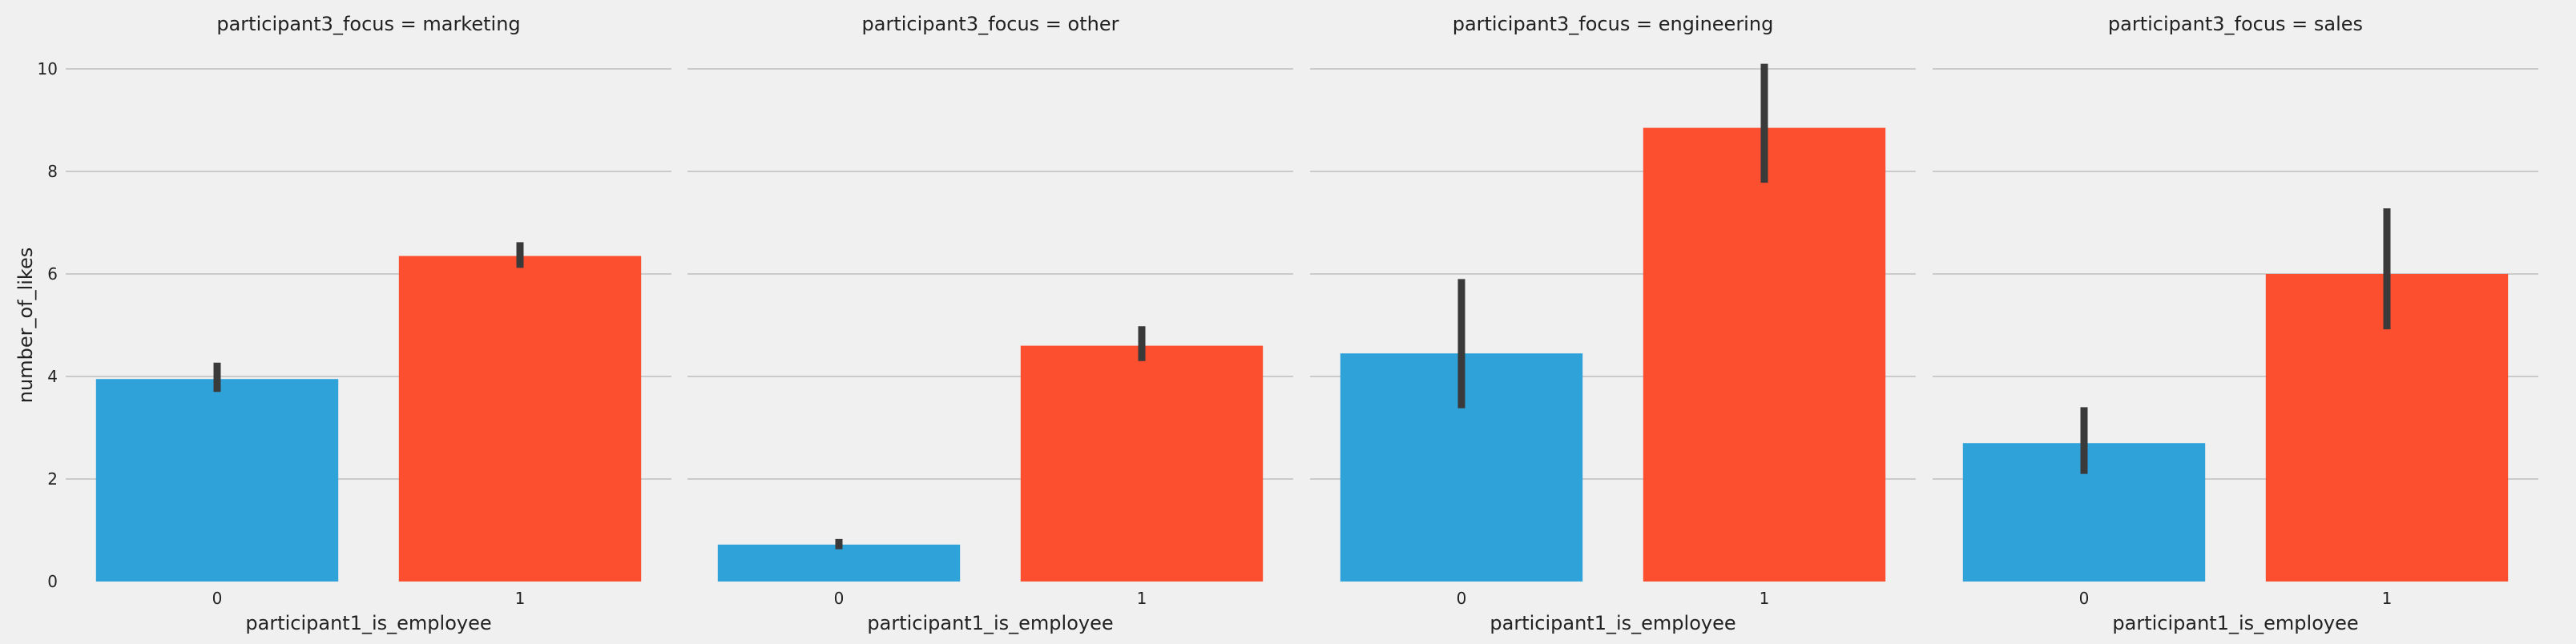  Describe the element at coordinates (48, 68) in the screenshot. I see `y-tick-label: 10` at that location.